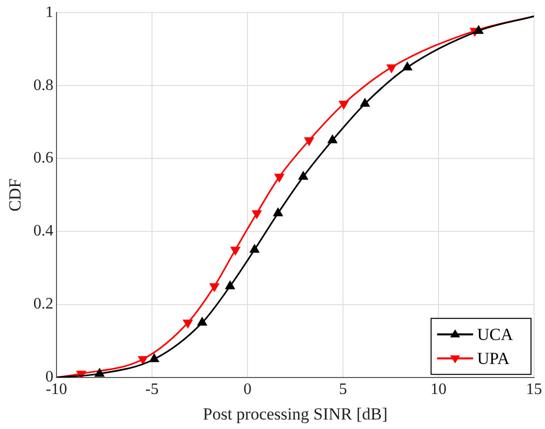  Describe the element at coordinates (534, 389) in the screenshot. I see `x-tick-label: 15` at that location.